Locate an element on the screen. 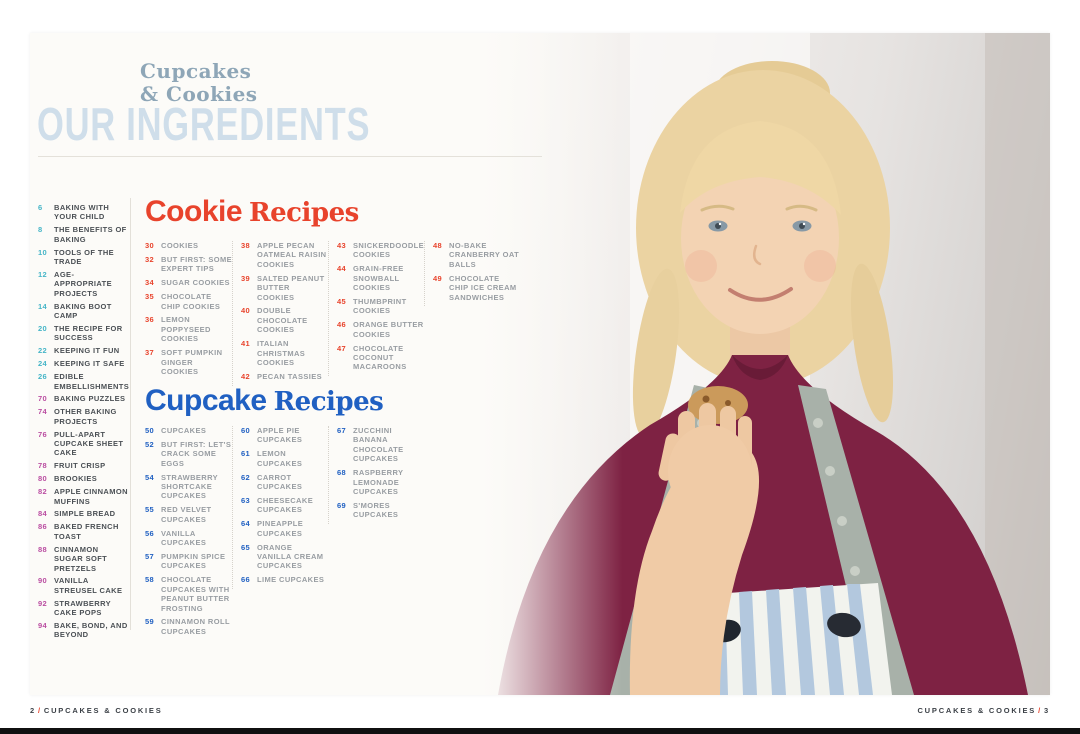 This screenshot has height=734, width=1080. toc-item: 42 PECAN TASSIES is located at coordinates (284, 376).